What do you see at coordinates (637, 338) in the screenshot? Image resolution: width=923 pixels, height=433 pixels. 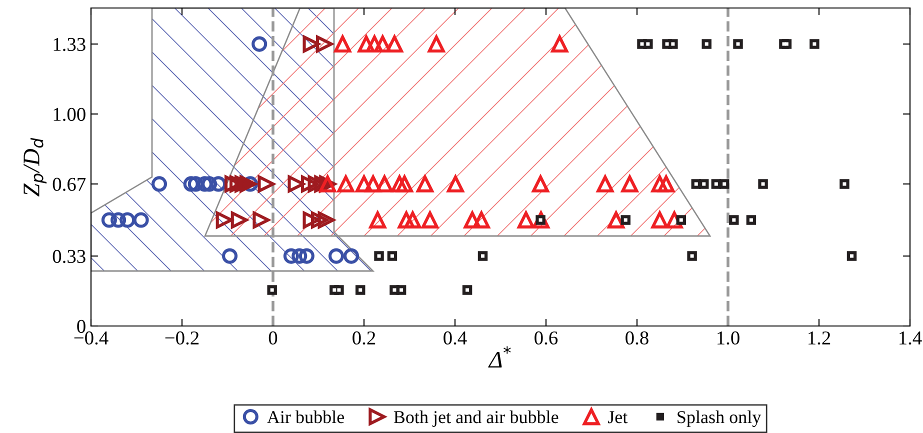 I see `x-tick-label: 0.8` at bounding box center [637, 338].